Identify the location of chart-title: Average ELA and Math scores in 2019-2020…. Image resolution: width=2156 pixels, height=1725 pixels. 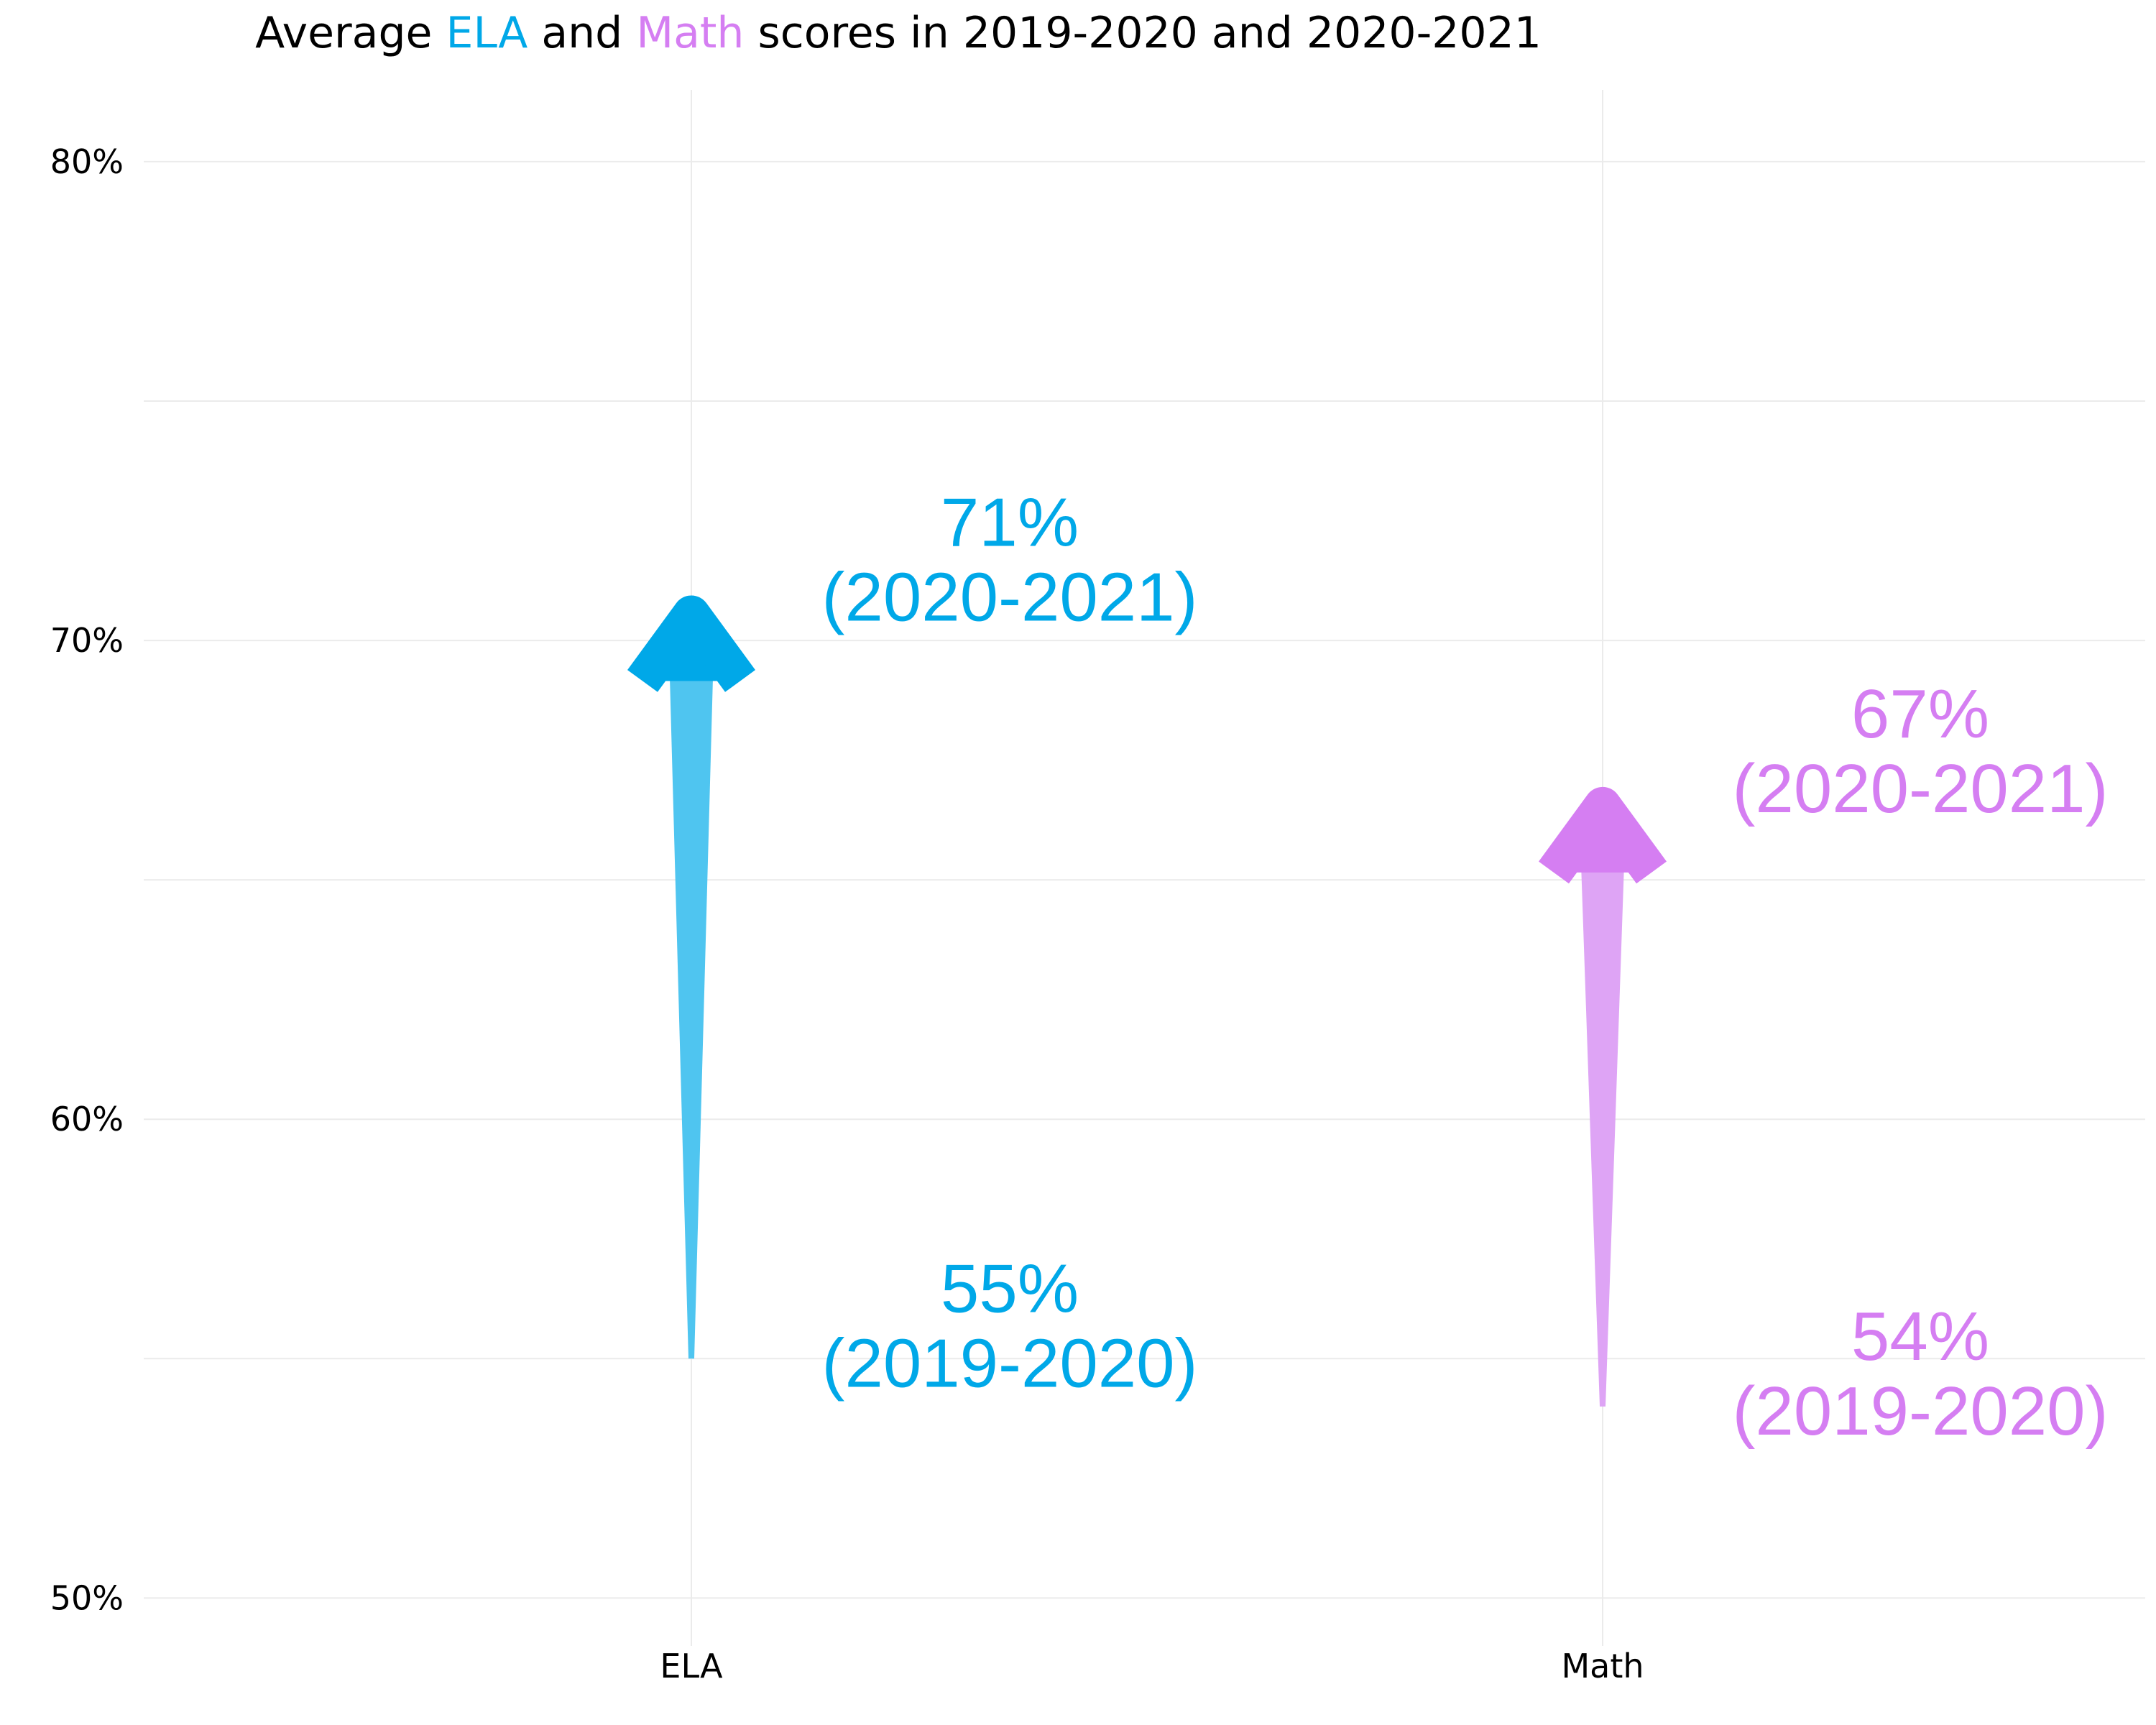
(898, 33).